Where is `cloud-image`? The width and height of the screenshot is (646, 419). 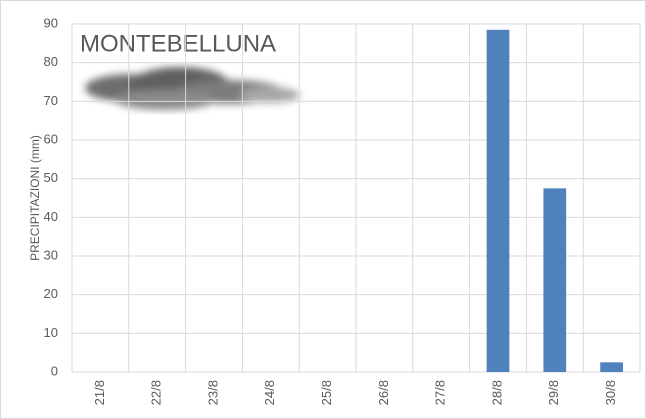 cloud-image is located at coordinates (192, 88).